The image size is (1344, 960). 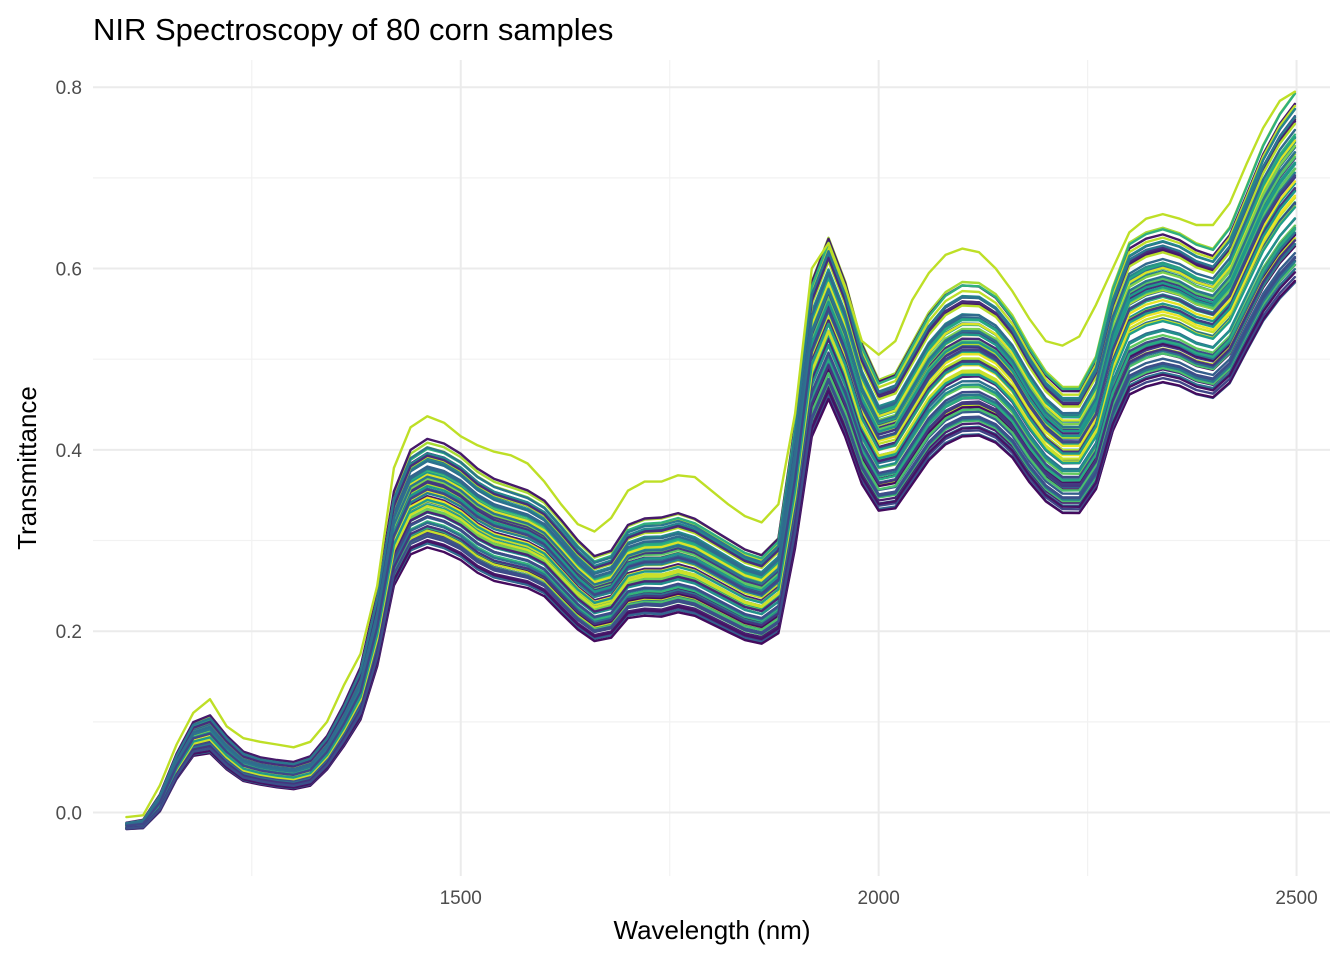 What do you see at coordinates (27, 468) in the screenshot?
I see `y-axis-title: Transmittance` at bounding box center [27, 468].